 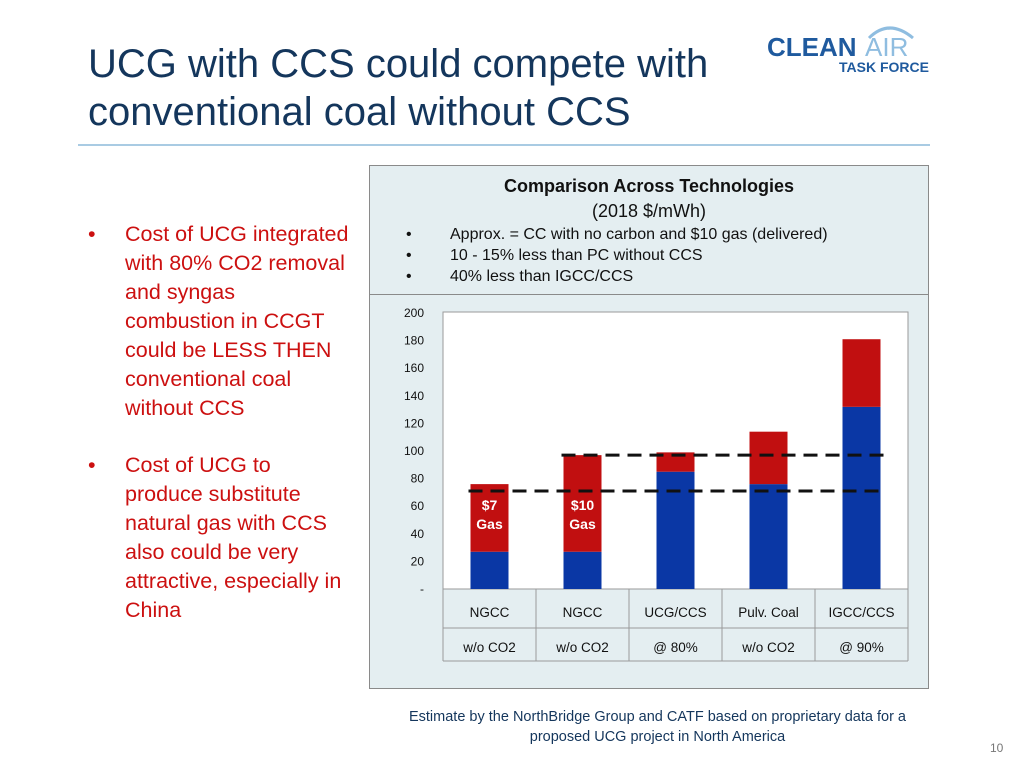 I want to click on y-tick-label: 120, so click(x=414, y=423).